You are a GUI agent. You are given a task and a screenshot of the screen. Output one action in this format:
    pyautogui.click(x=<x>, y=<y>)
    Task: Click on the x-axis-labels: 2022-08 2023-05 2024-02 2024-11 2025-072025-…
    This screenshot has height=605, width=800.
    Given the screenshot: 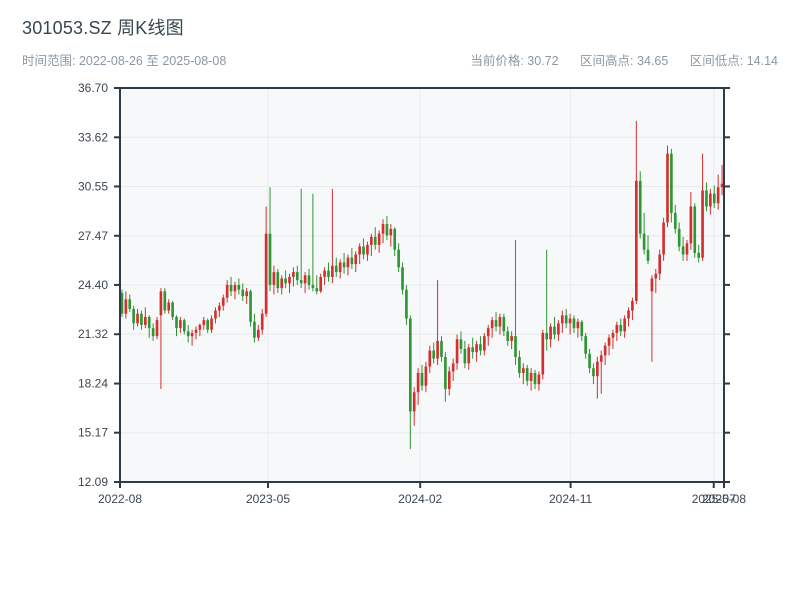 What is the action you would take?
    pyautogui.click(x=422, y=499)
    